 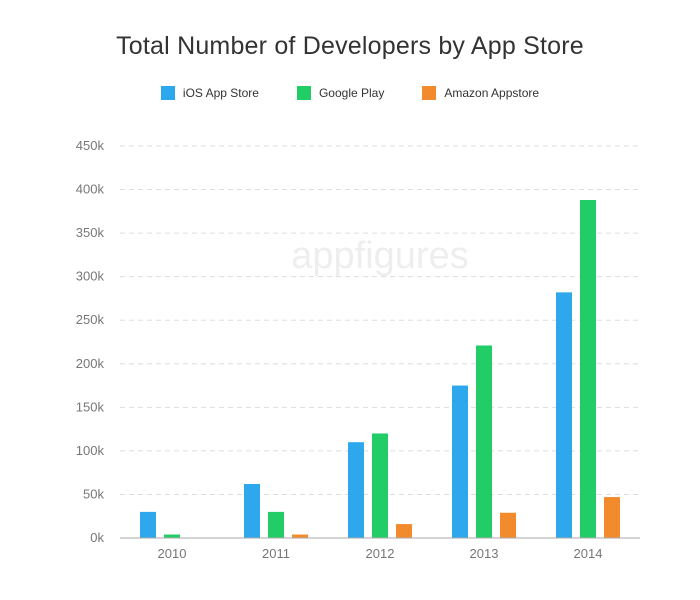 I want to click on legend-label-google-play: Google Play, so click(x=351, y=93).